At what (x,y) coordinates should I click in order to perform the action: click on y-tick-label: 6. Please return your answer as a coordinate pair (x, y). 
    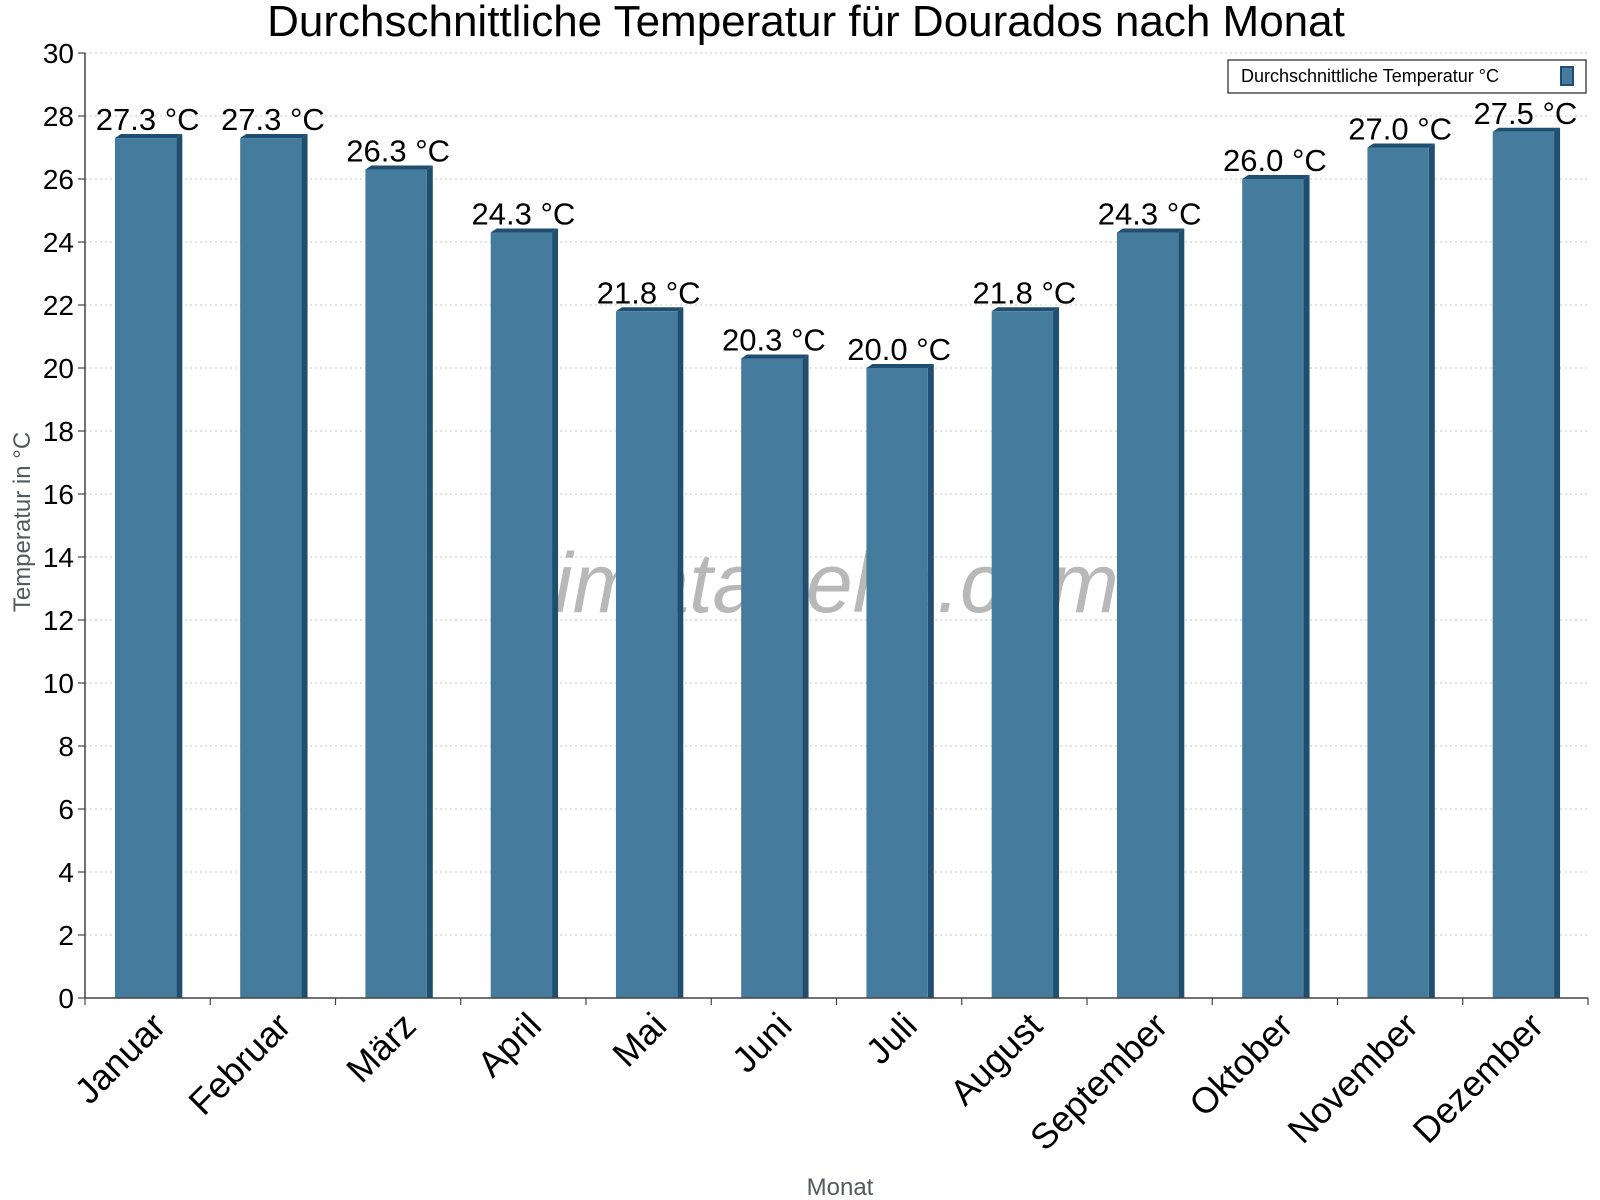
    Looking at the image, I should click on (66, 809).